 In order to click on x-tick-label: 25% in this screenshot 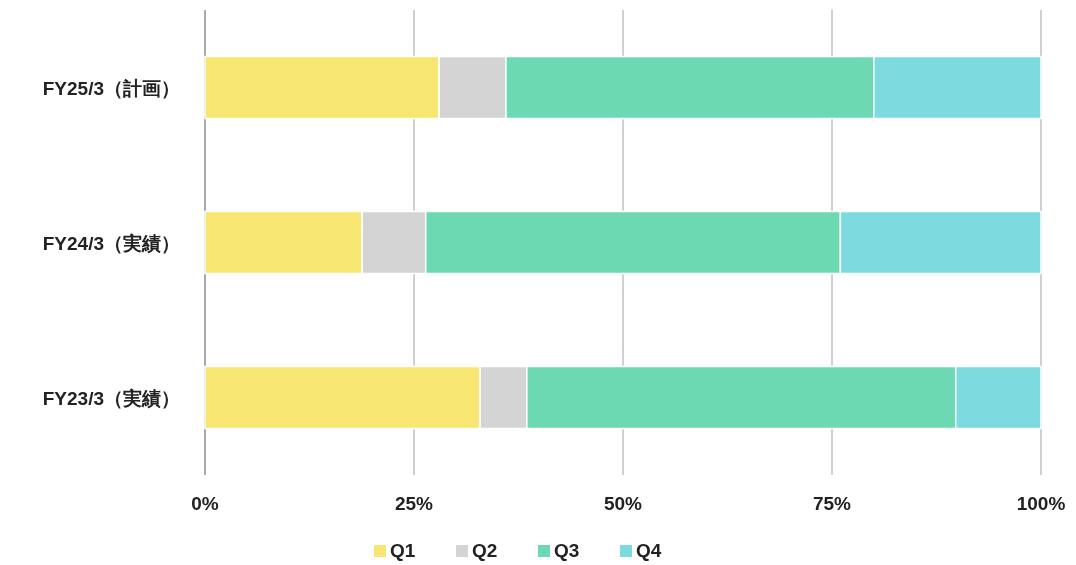, I will do `click(414, 503)`.